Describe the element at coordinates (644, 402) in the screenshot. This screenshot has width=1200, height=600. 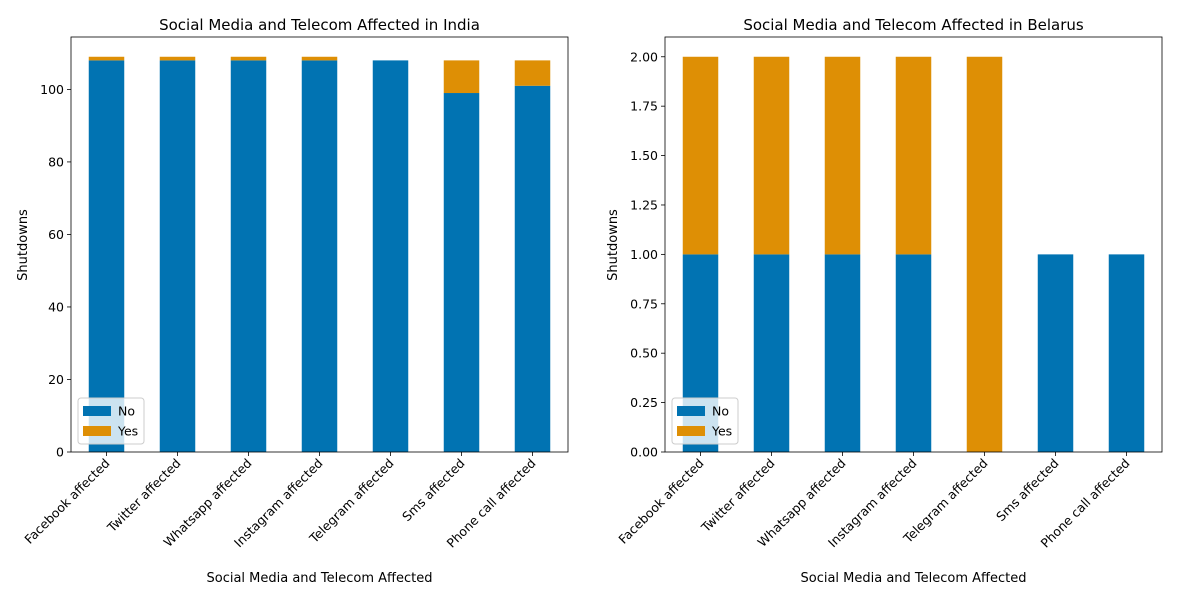
I see `y-tick-label: 0.25` at that location.